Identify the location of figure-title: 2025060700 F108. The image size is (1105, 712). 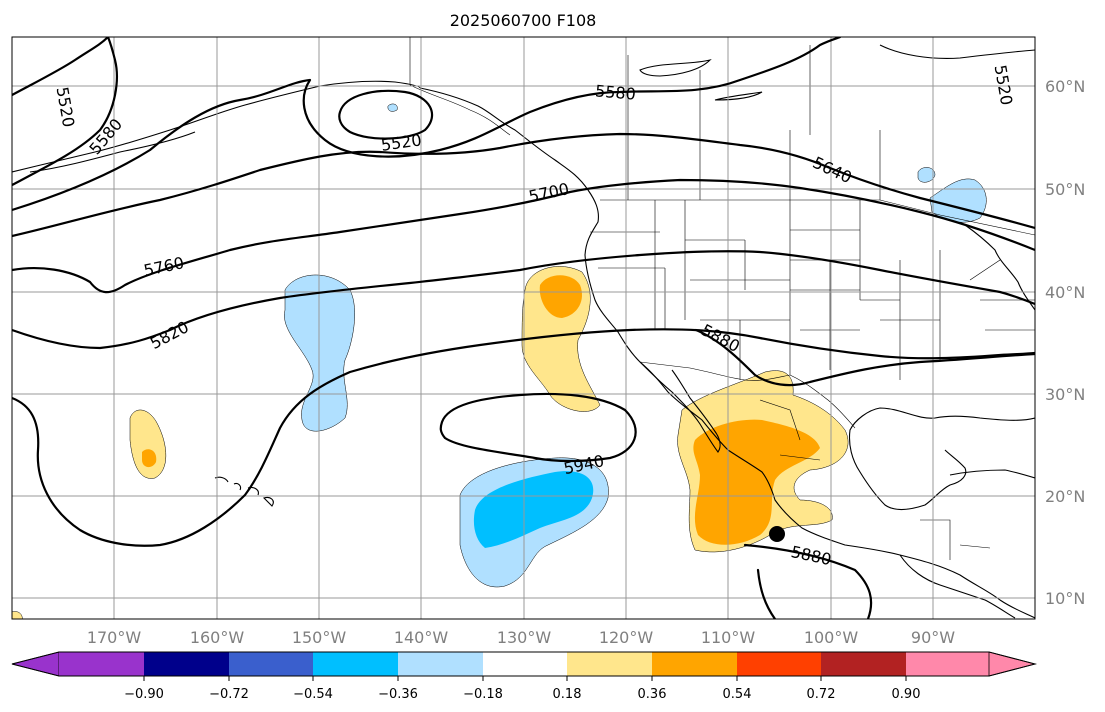
(523, 20).